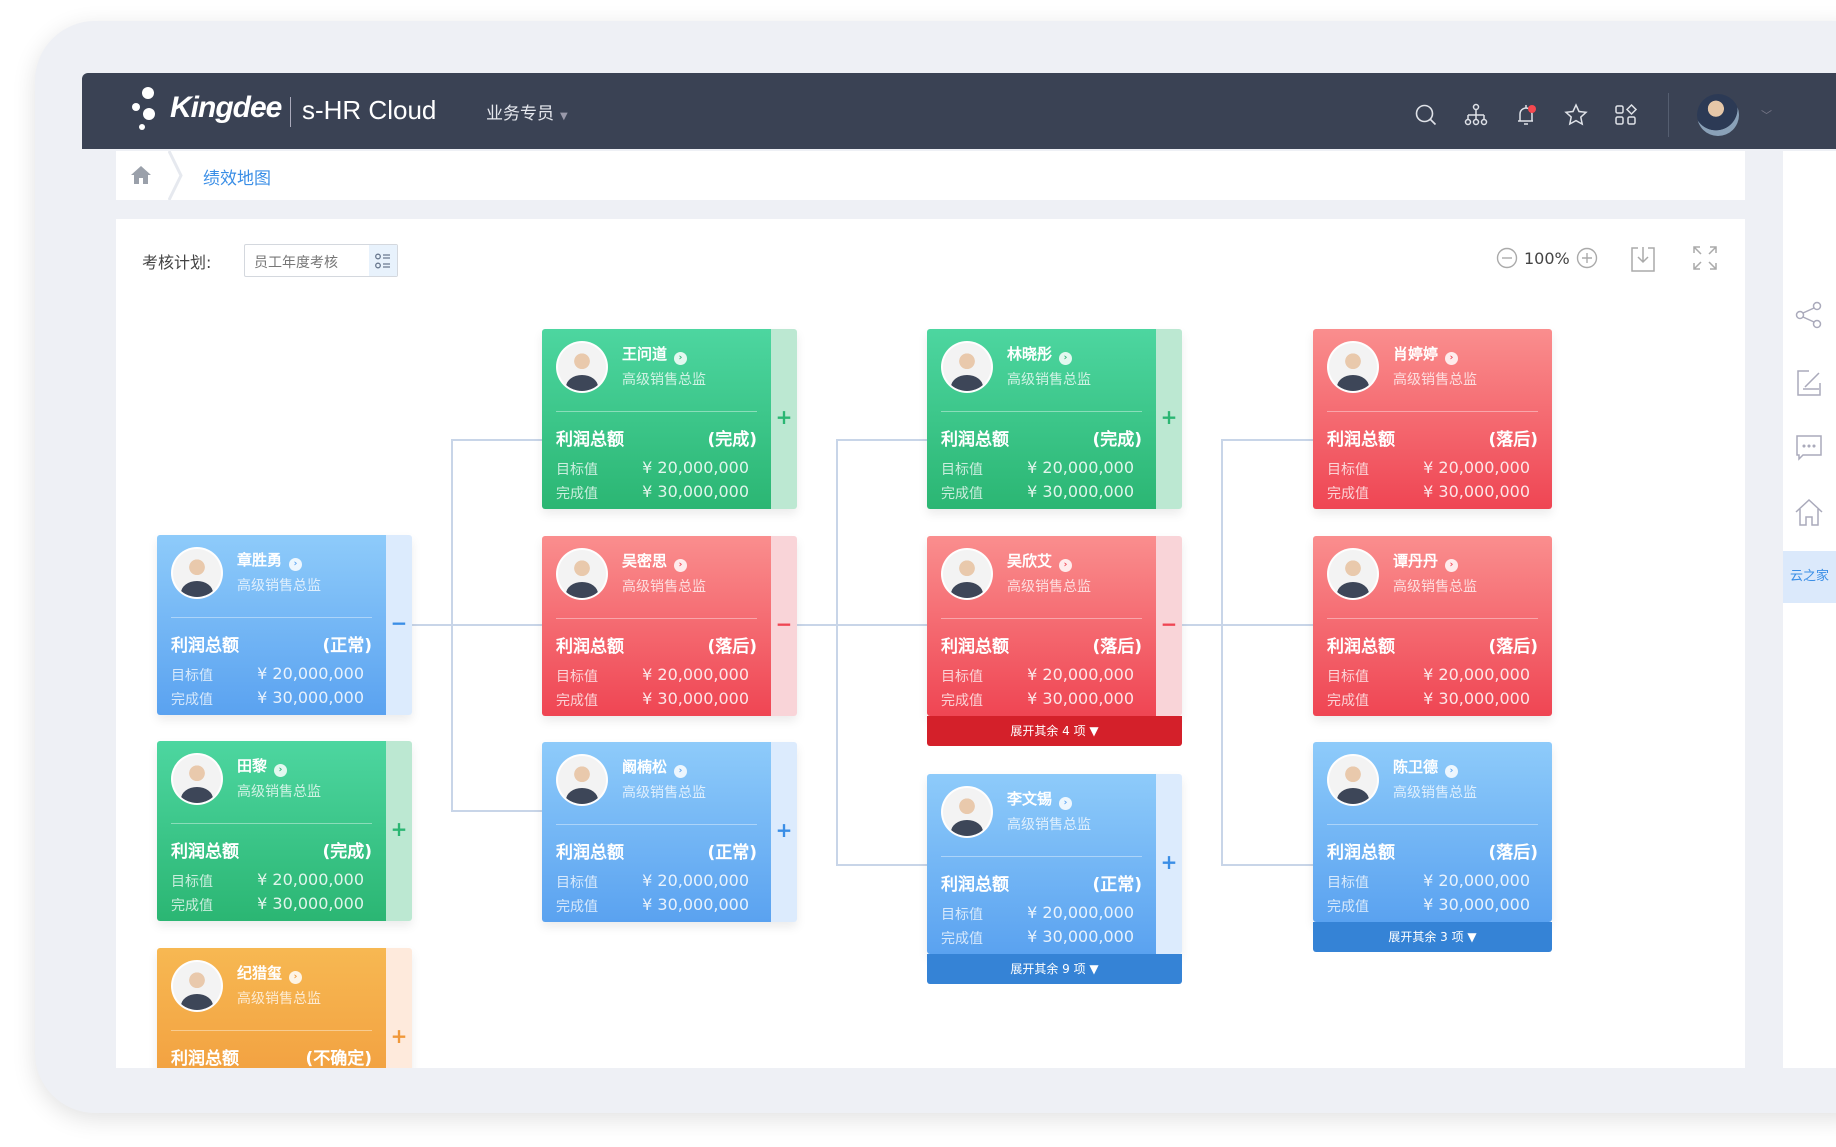 The width and height of the screenshot is (1836, 1147). I want to click on employee-name: 林晓彤 ›, so click(1040, 354).